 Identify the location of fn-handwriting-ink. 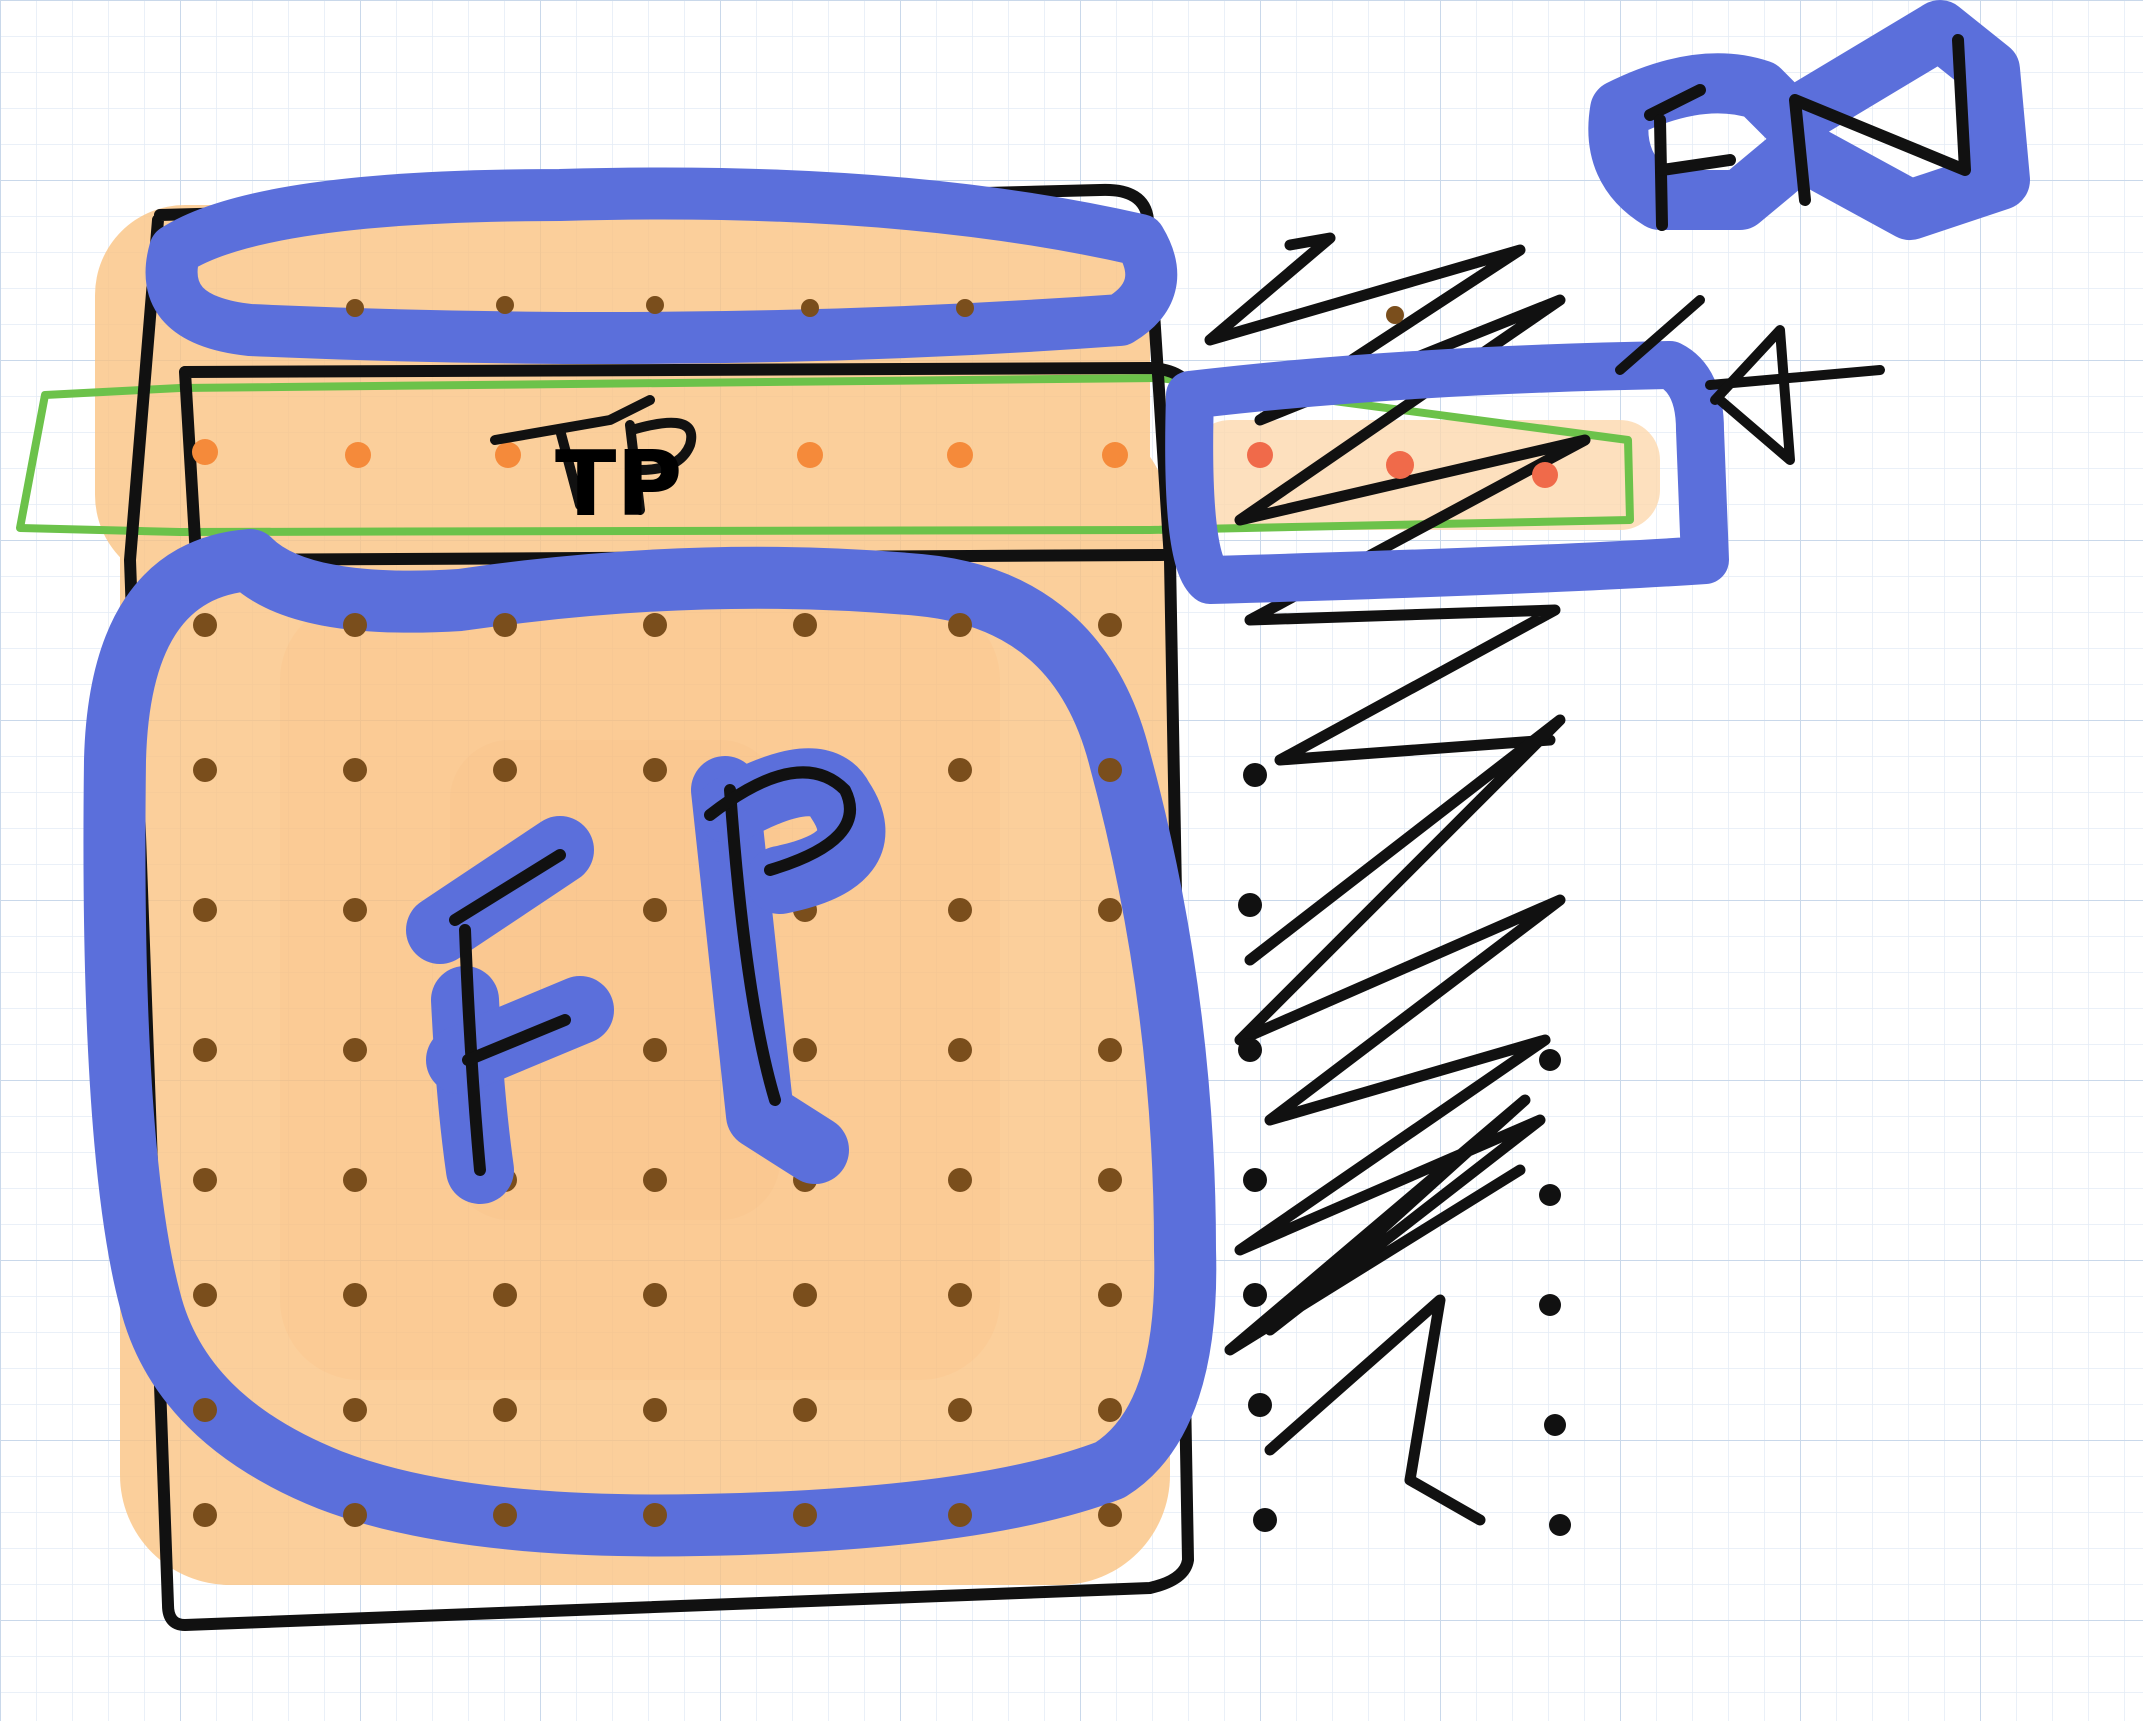
(1807, 132).